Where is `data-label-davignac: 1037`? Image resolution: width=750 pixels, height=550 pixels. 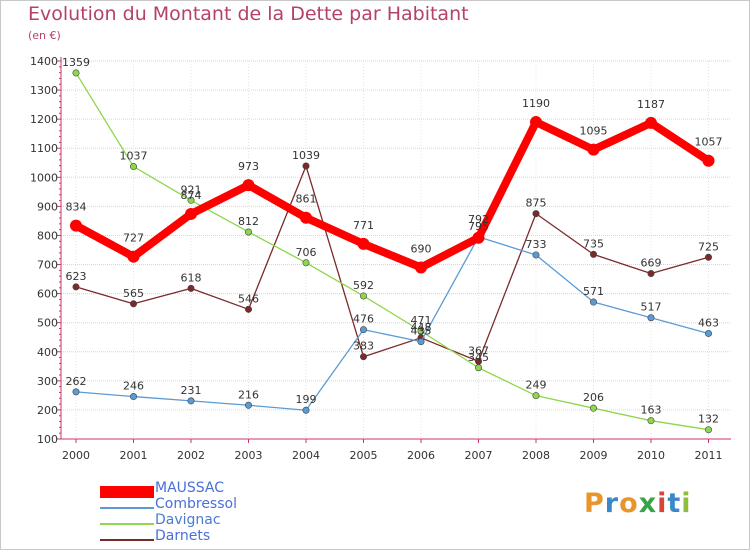 data-label-davignac: 1037 is located at coordinates (134, 156).